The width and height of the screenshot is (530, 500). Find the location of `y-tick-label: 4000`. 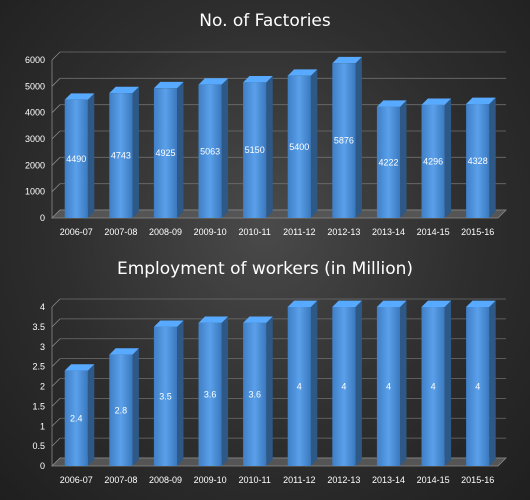

y-tick-label: 4000 is located at coordinates (35, 113).